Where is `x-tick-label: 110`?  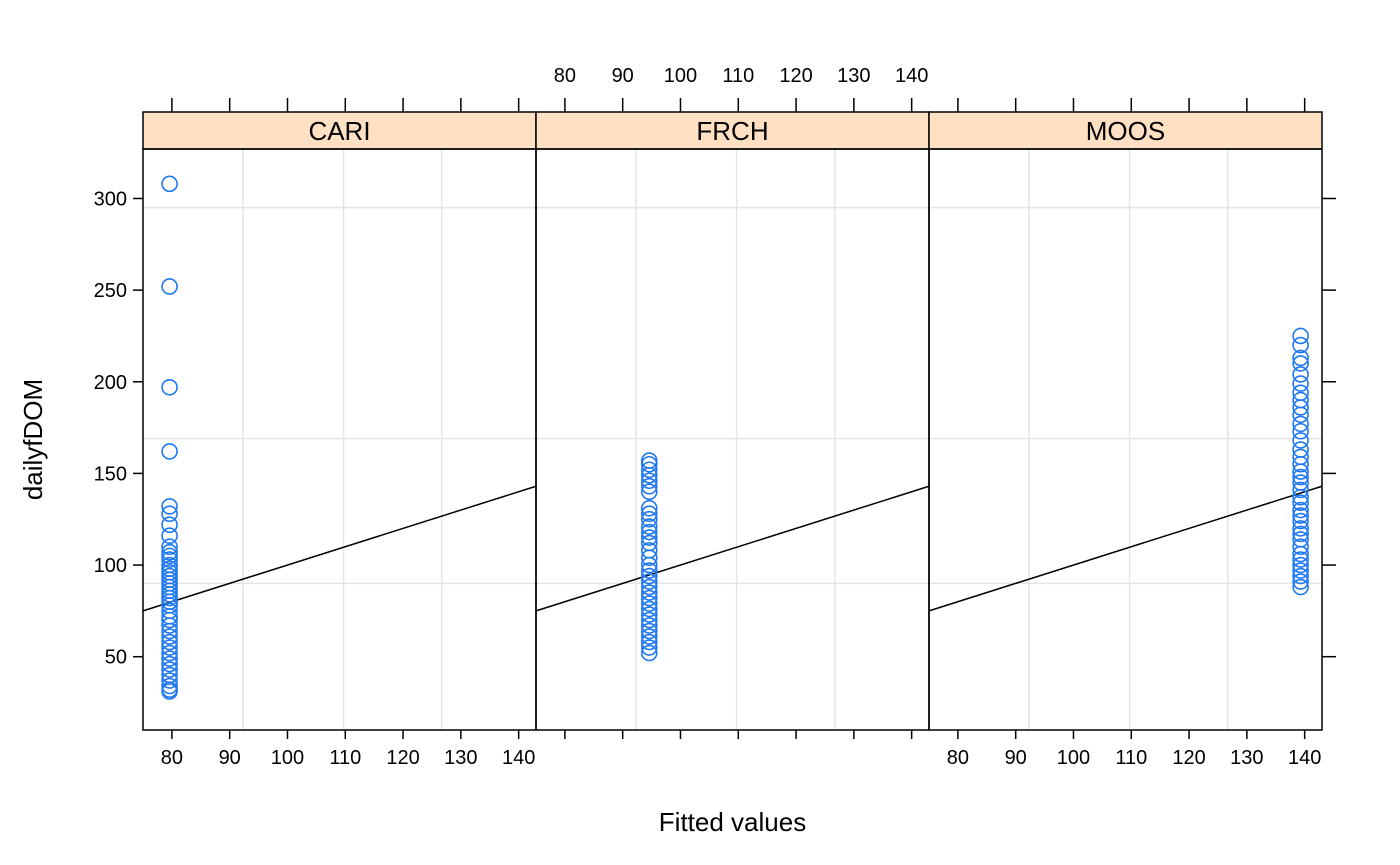 x-tick-label: 110 is located at coordinates (345, 758).